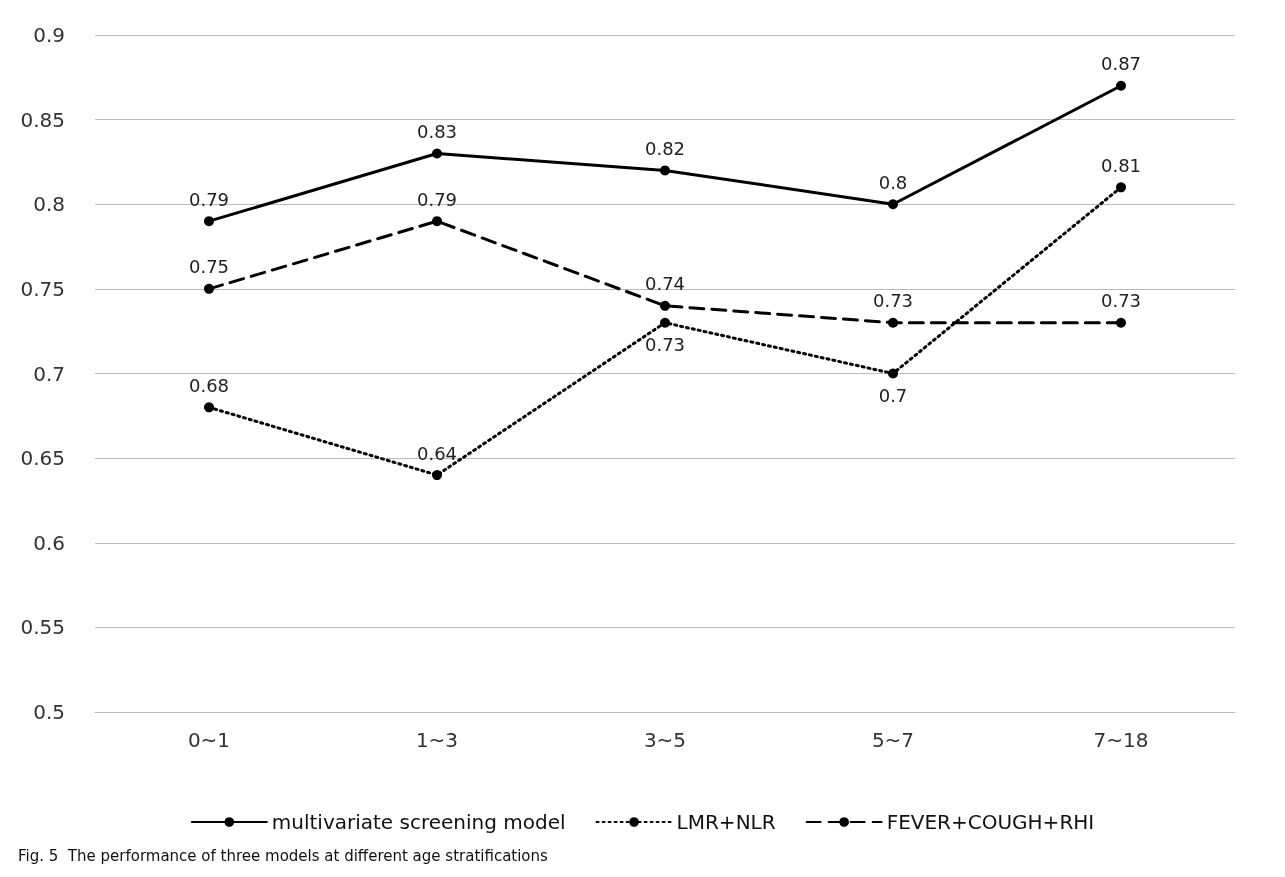 The image size is (1285, 877). What do you see at coordinates (209, 740) in the screenshot?
I see `x-tick-label: 0~1` at bounding box center [209, 740].